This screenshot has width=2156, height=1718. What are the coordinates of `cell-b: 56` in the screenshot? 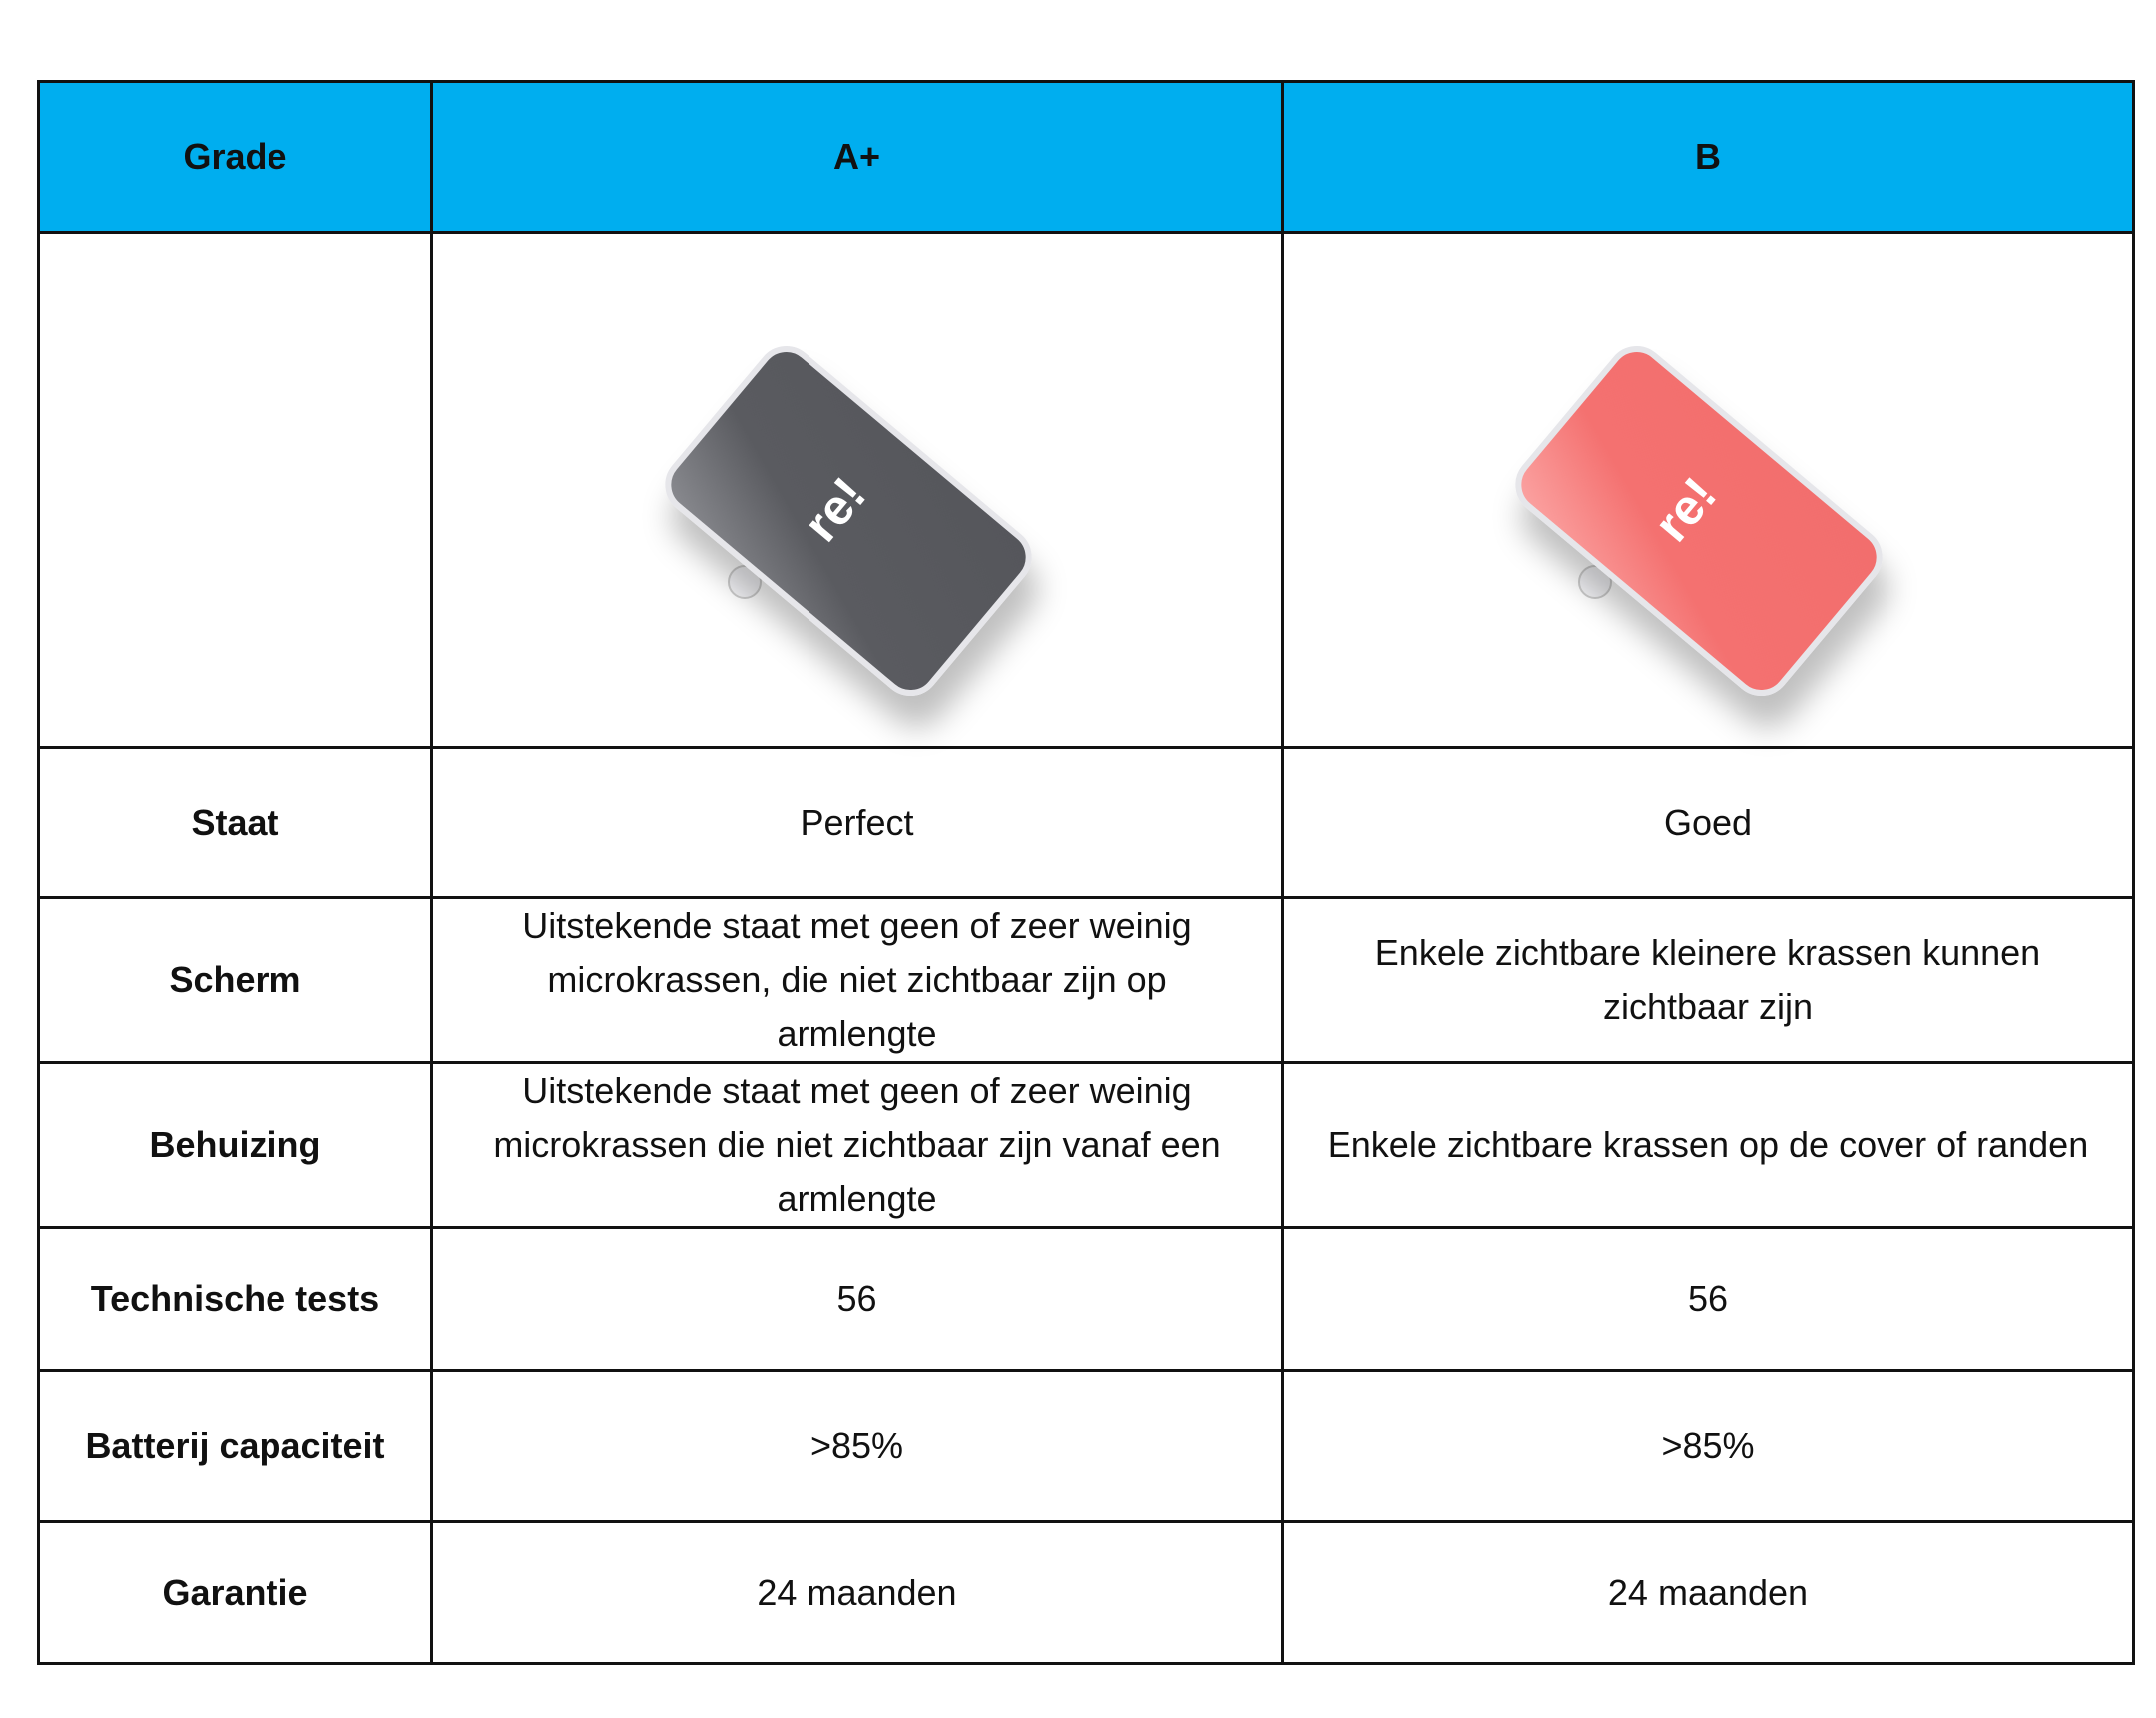 It's located at (1708, 1299).